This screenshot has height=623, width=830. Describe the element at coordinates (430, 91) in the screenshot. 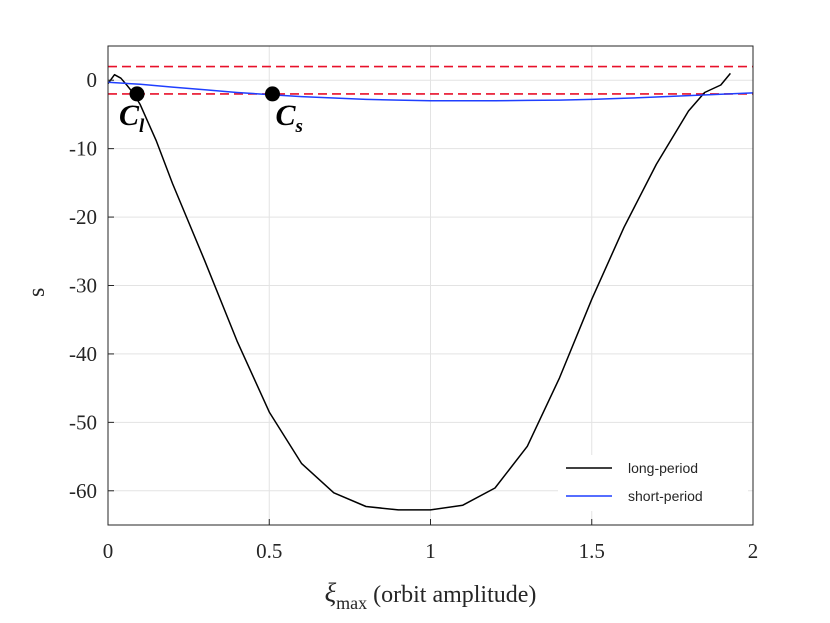

I see `series-line-short-period` at that location.